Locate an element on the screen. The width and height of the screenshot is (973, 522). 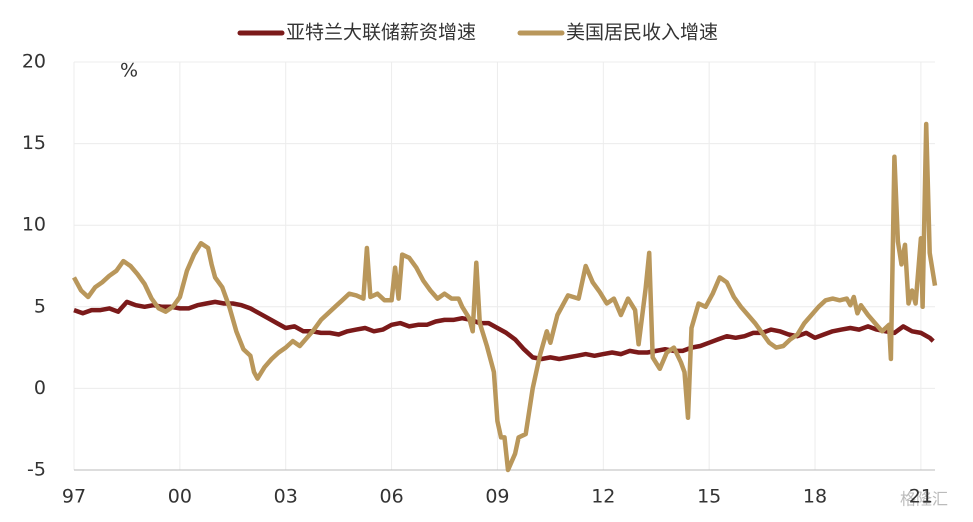
x-tick-label: 06 is located at coordinates (391, 497).